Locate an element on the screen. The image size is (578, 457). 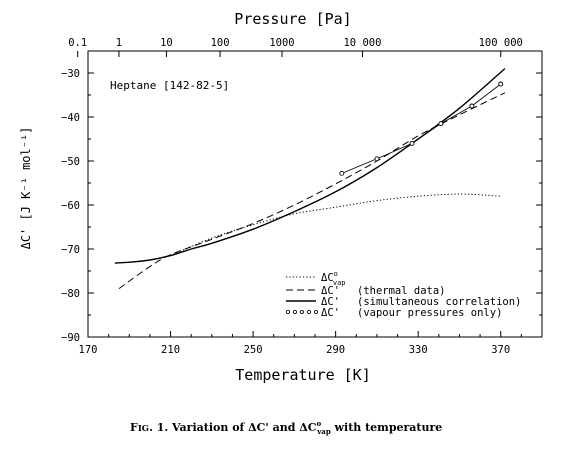
compound-annotation: Heptane [142-82-5] is located at coordinates (169, 85).